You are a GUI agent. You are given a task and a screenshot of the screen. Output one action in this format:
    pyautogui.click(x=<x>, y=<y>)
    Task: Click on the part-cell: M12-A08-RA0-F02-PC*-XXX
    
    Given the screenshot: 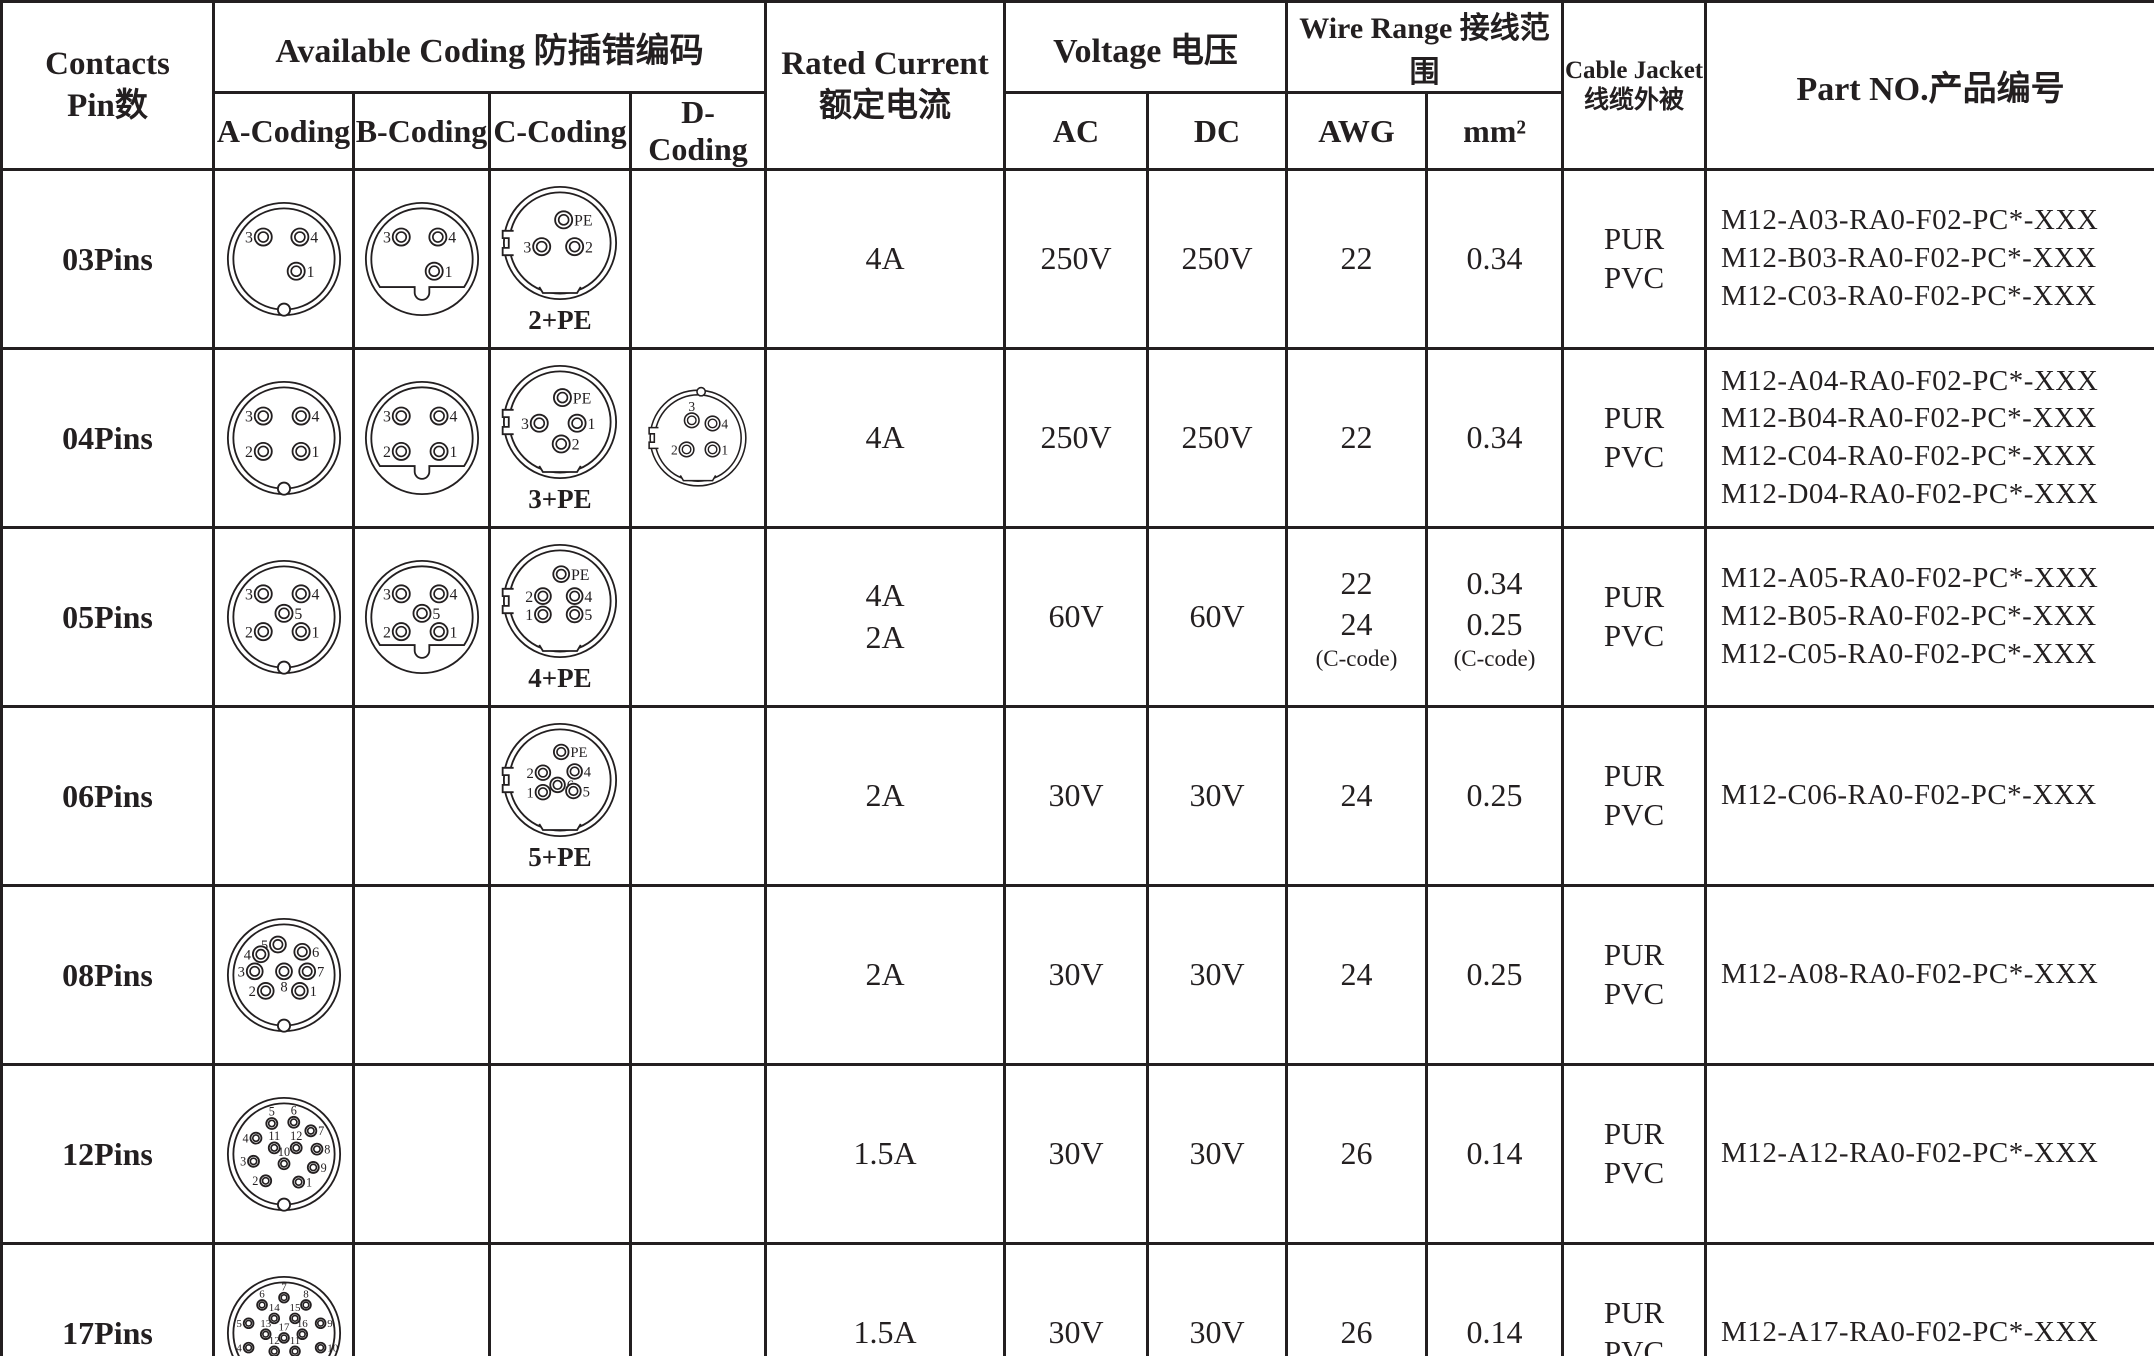 What is the action you would take?
    pyautogui.click(x=1929, y=975)
    